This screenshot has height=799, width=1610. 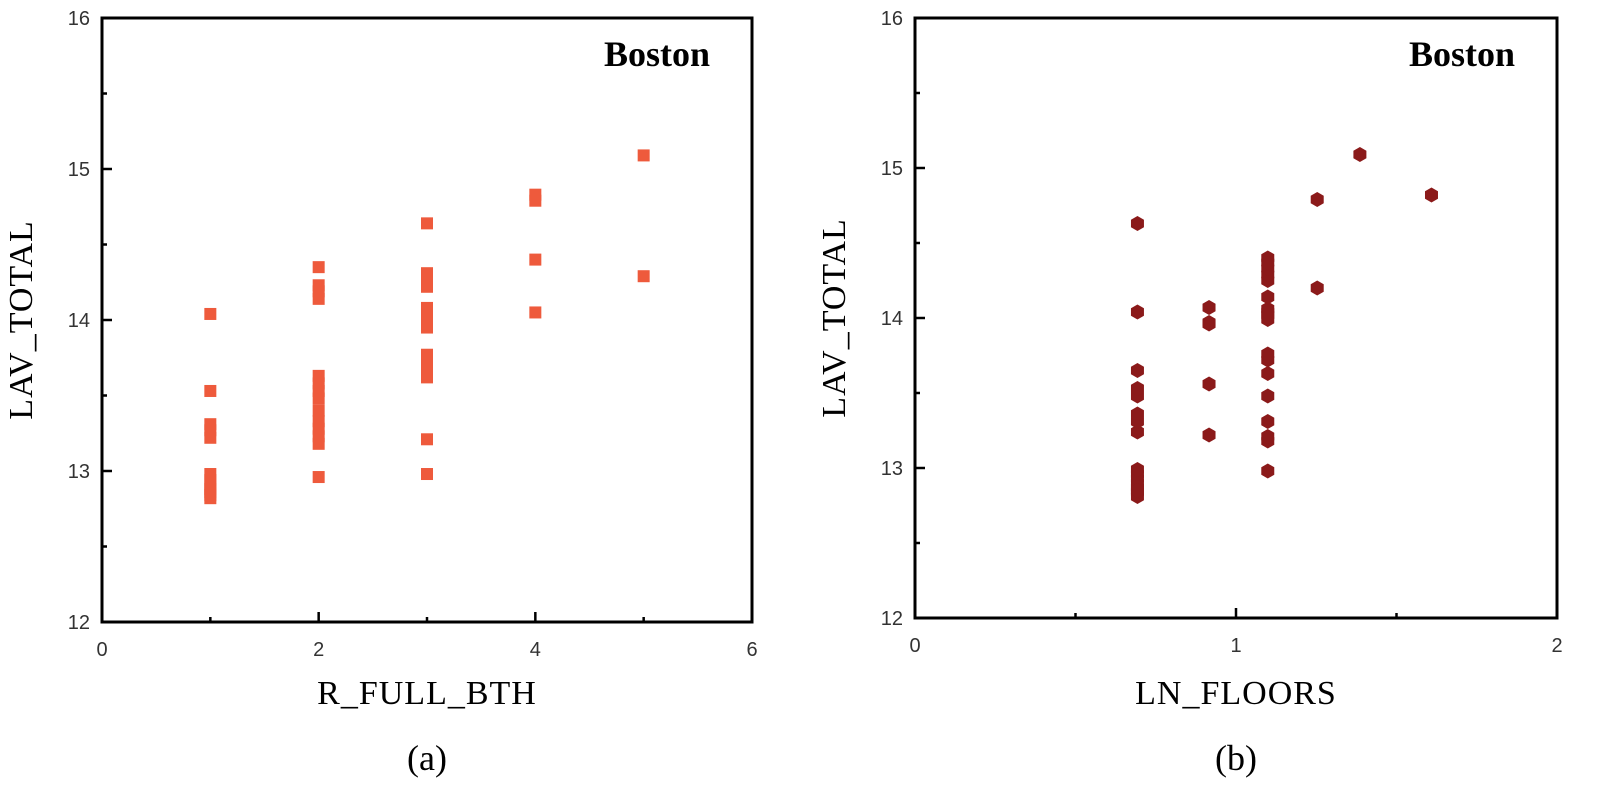 What do you see at coordinates (914, 646) in the screenshot?
I see `panel-b-x-tick-label: 0` at bounding box center [914, 646].